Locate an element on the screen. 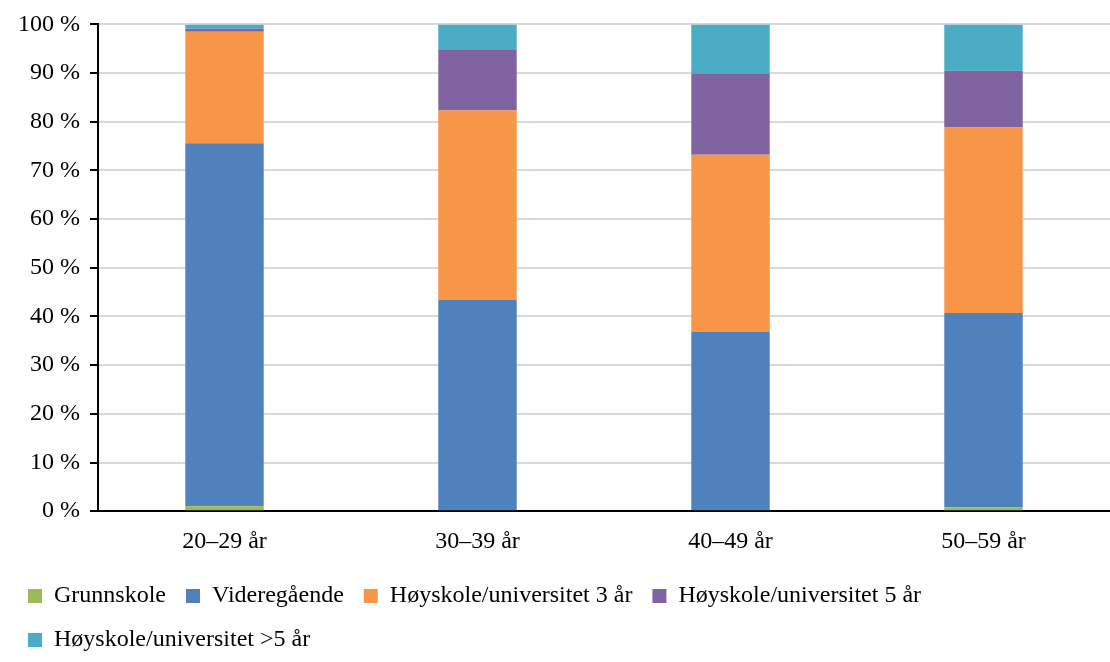  x-tick-label: 40–49 år is located at coordinates (730, 539).